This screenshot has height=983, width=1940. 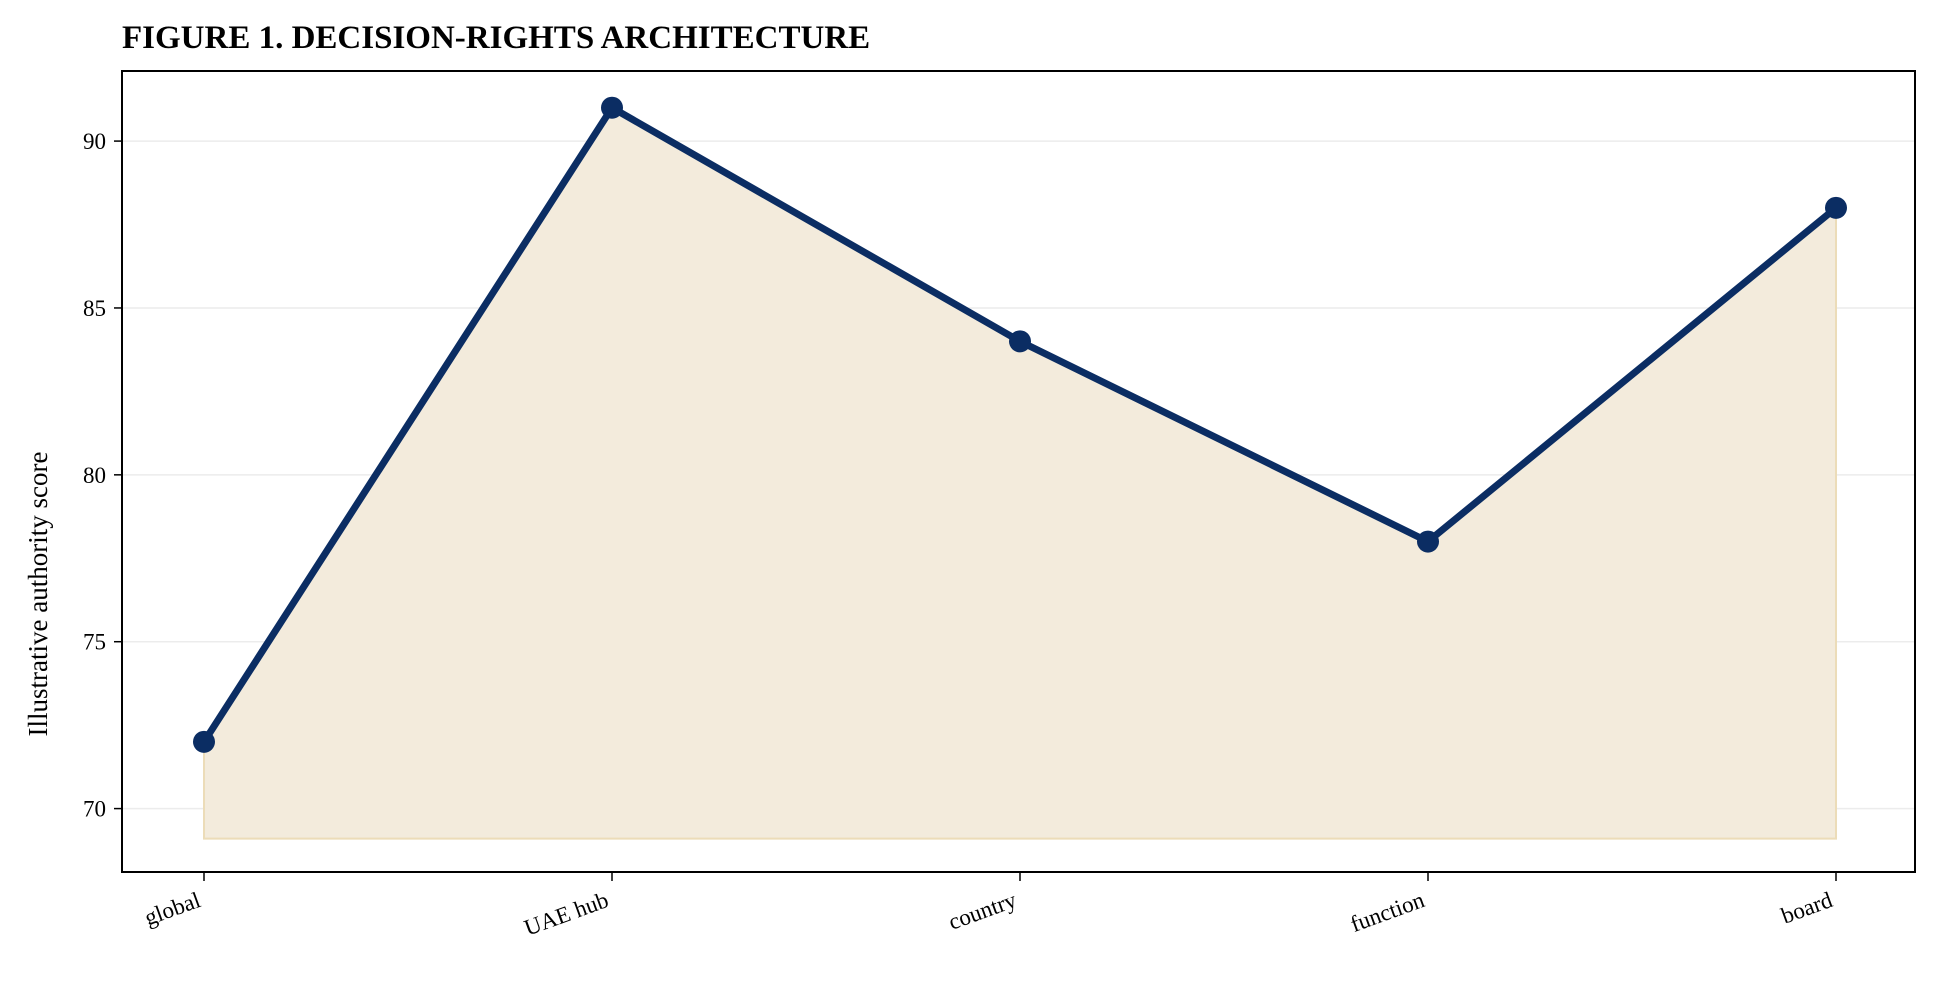 I want to click on data-point-function, so click(x=1428, y=541).